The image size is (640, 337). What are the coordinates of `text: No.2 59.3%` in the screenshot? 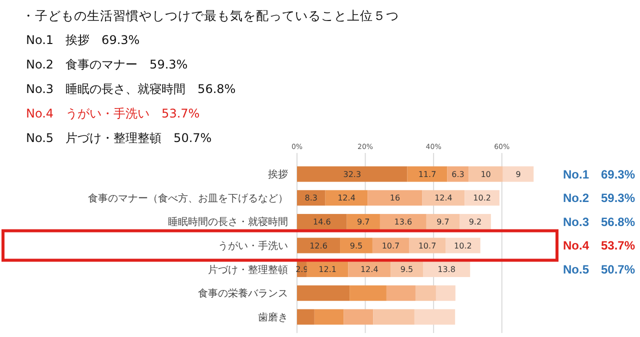 It's located at (599, 198).